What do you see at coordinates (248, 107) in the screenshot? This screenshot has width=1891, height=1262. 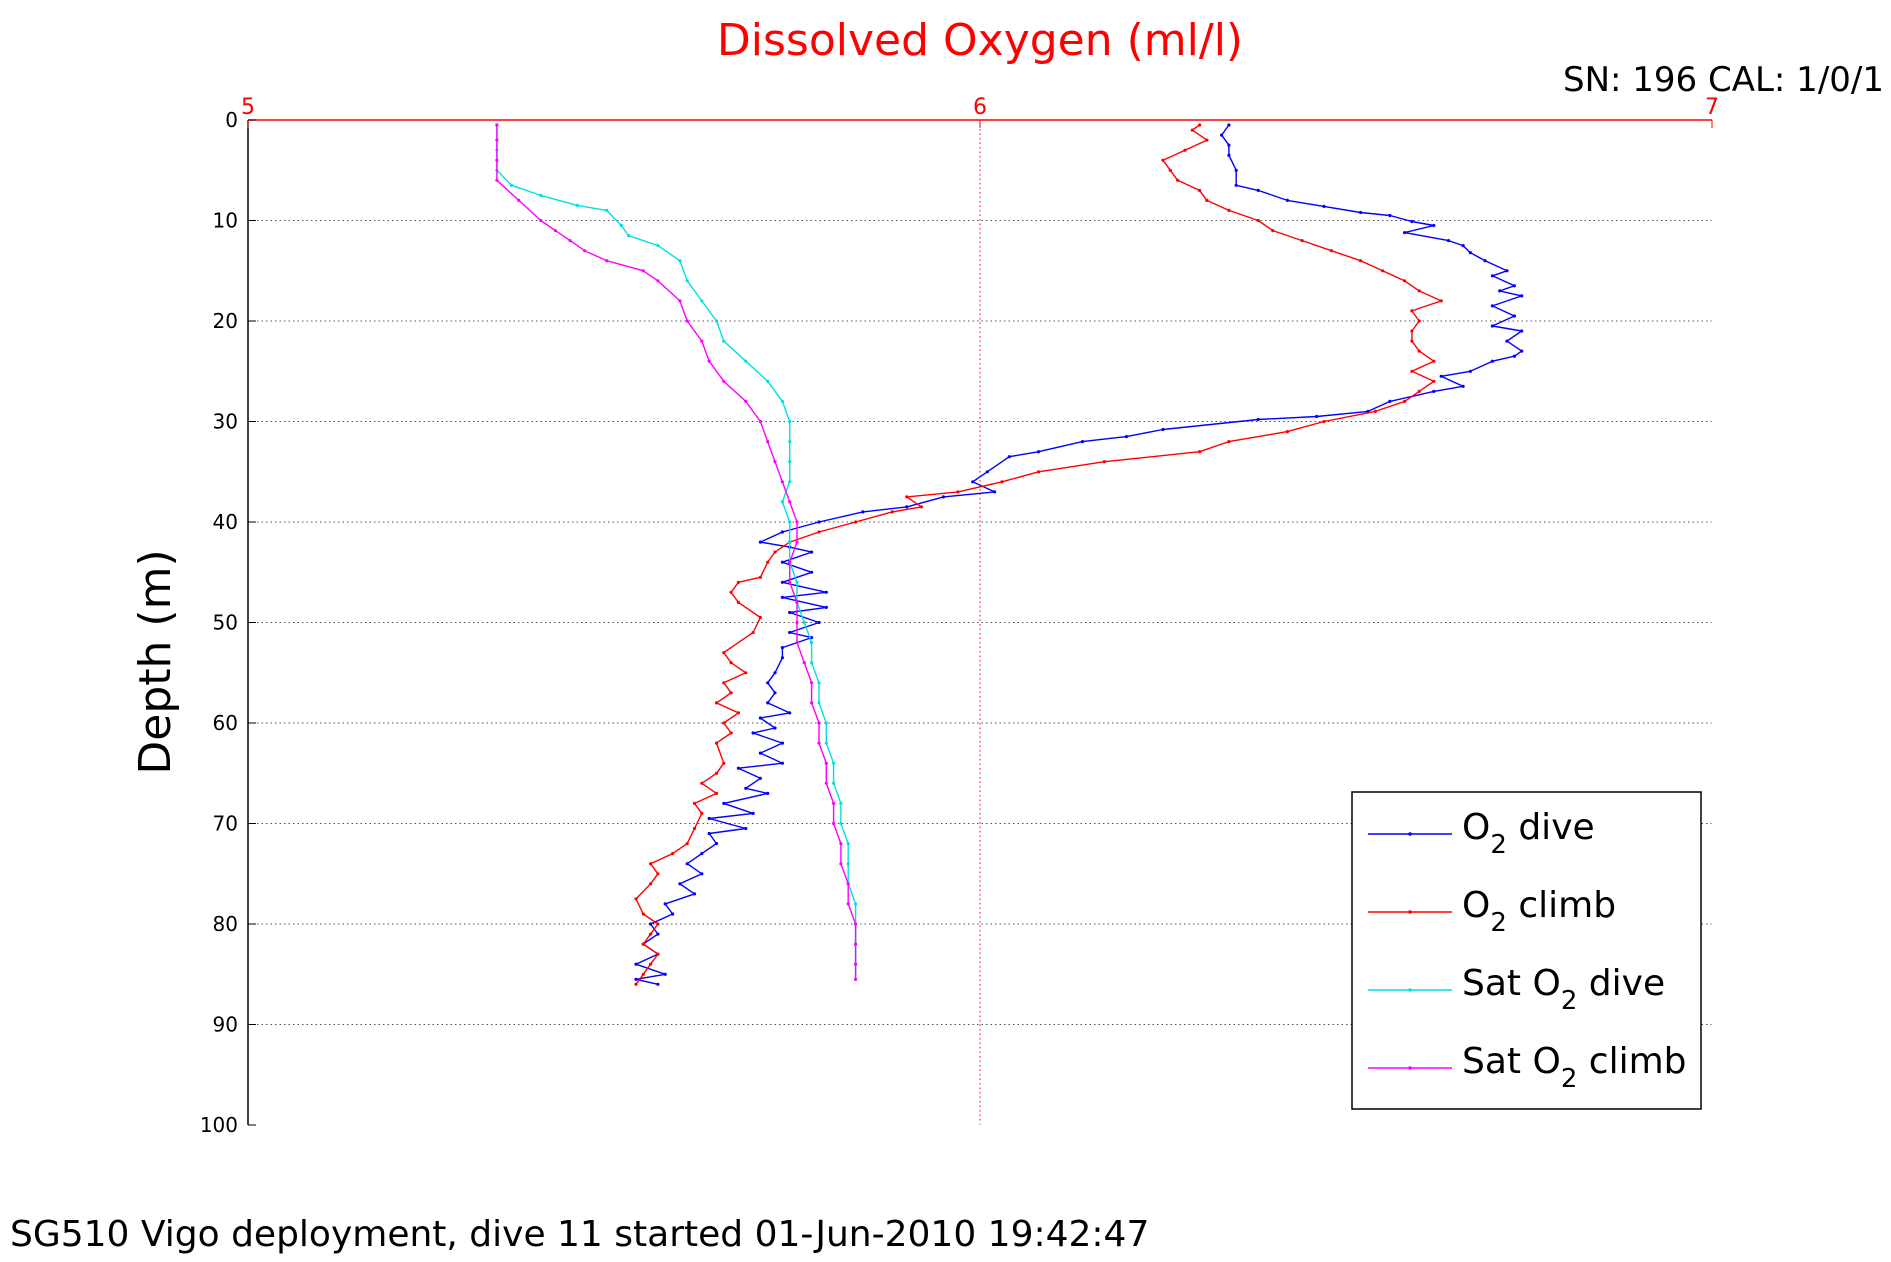 I see `x-tick-label: 5` at bounding box center [248, 107].